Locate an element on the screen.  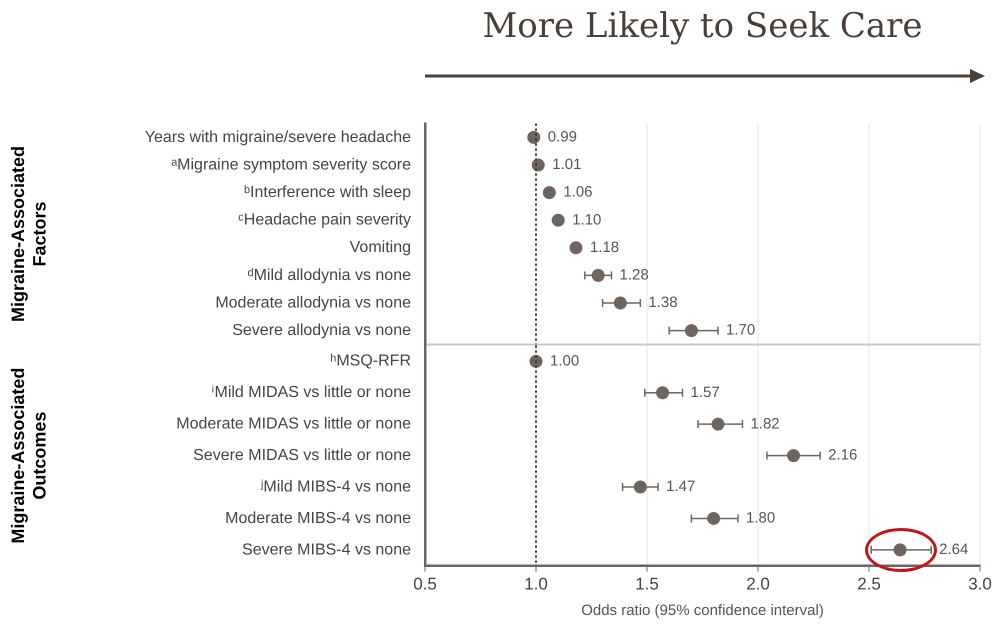
y-tick-label: Vomiting is located at coordinates (380, 247).